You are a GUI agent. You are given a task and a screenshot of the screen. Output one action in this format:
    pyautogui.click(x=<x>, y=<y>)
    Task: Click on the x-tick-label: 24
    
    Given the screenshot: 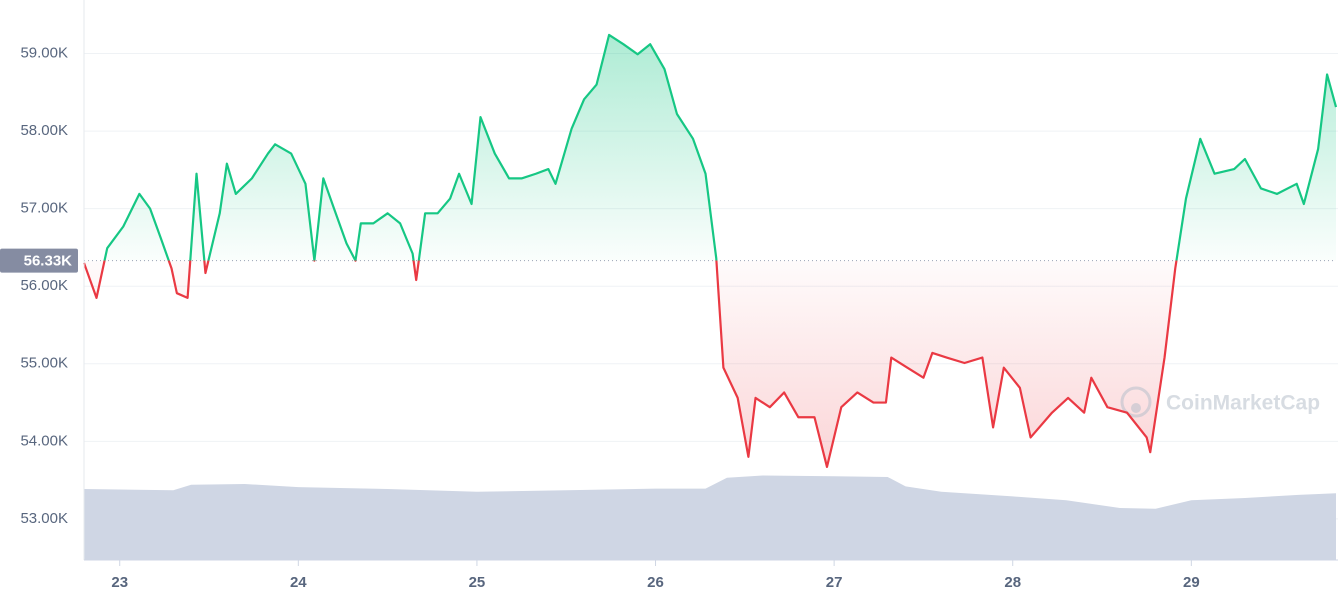 What is the action you would take?
    pyautogui.click(x=298, y=582)
    